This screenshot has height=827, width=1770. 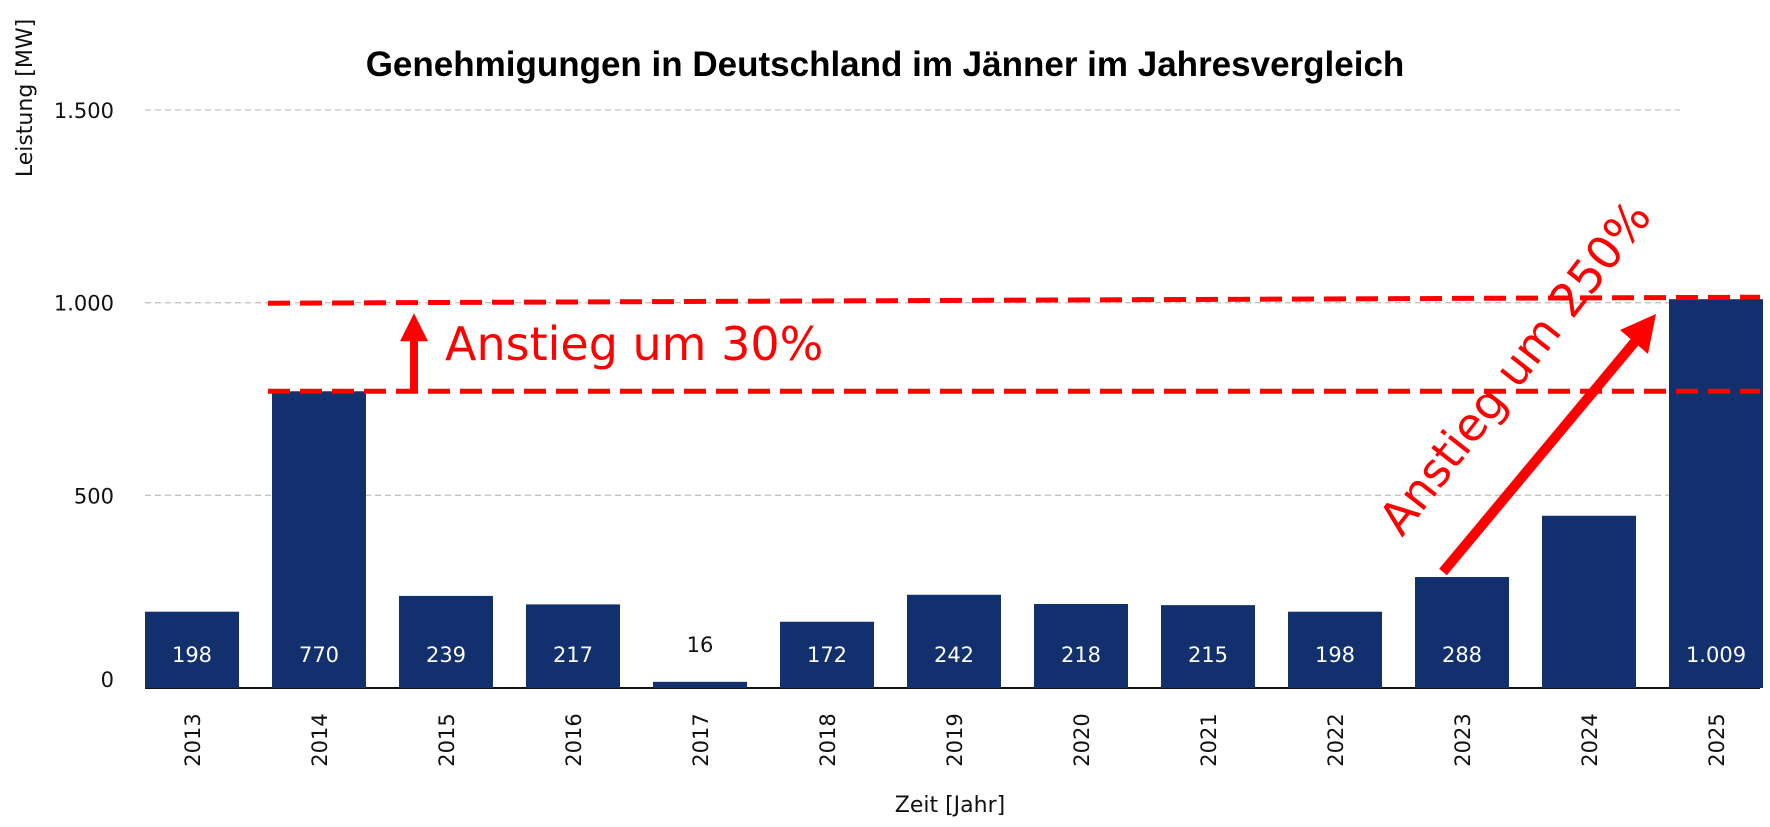 What do you see at coordinates (446, 655) in the screenshot?
I see `data-label: 239` at bounding box center [446, 655].